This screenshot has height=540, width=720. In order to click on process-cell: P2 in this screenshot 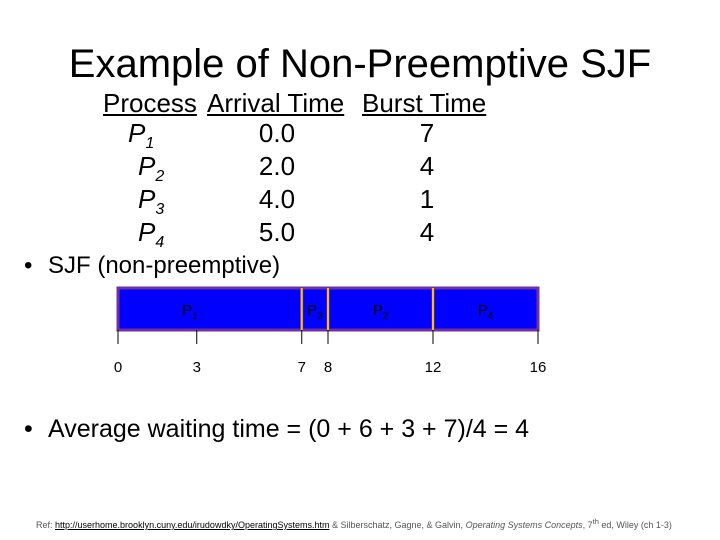, I will do `click(151, 168)`.